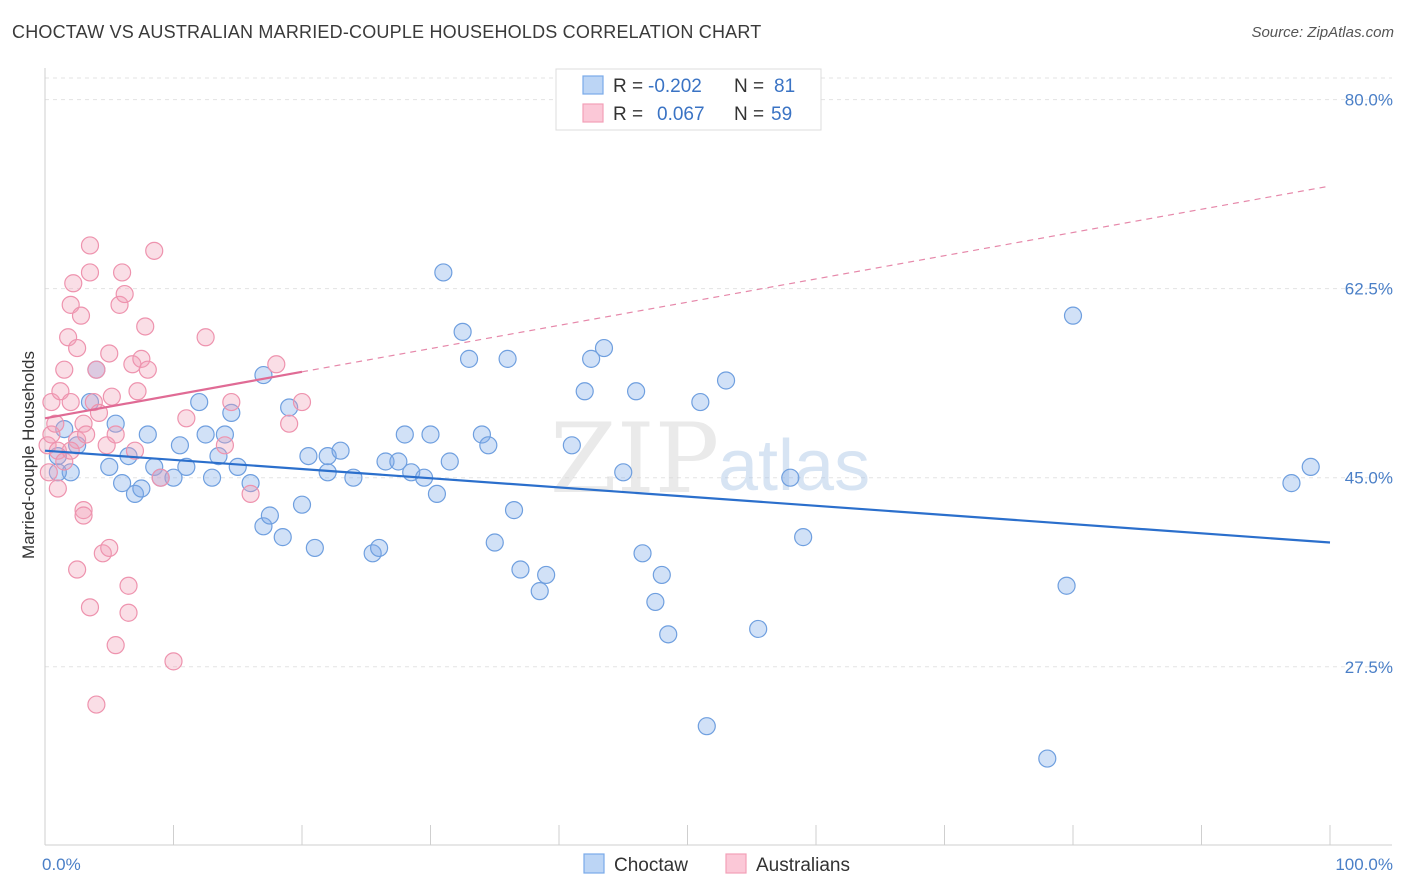 This screenshot has width=1406, height=892. Describe the element at coordinates (1369, 289) in the screenshot. I see `y-tick-label: 62.5%` at that location.